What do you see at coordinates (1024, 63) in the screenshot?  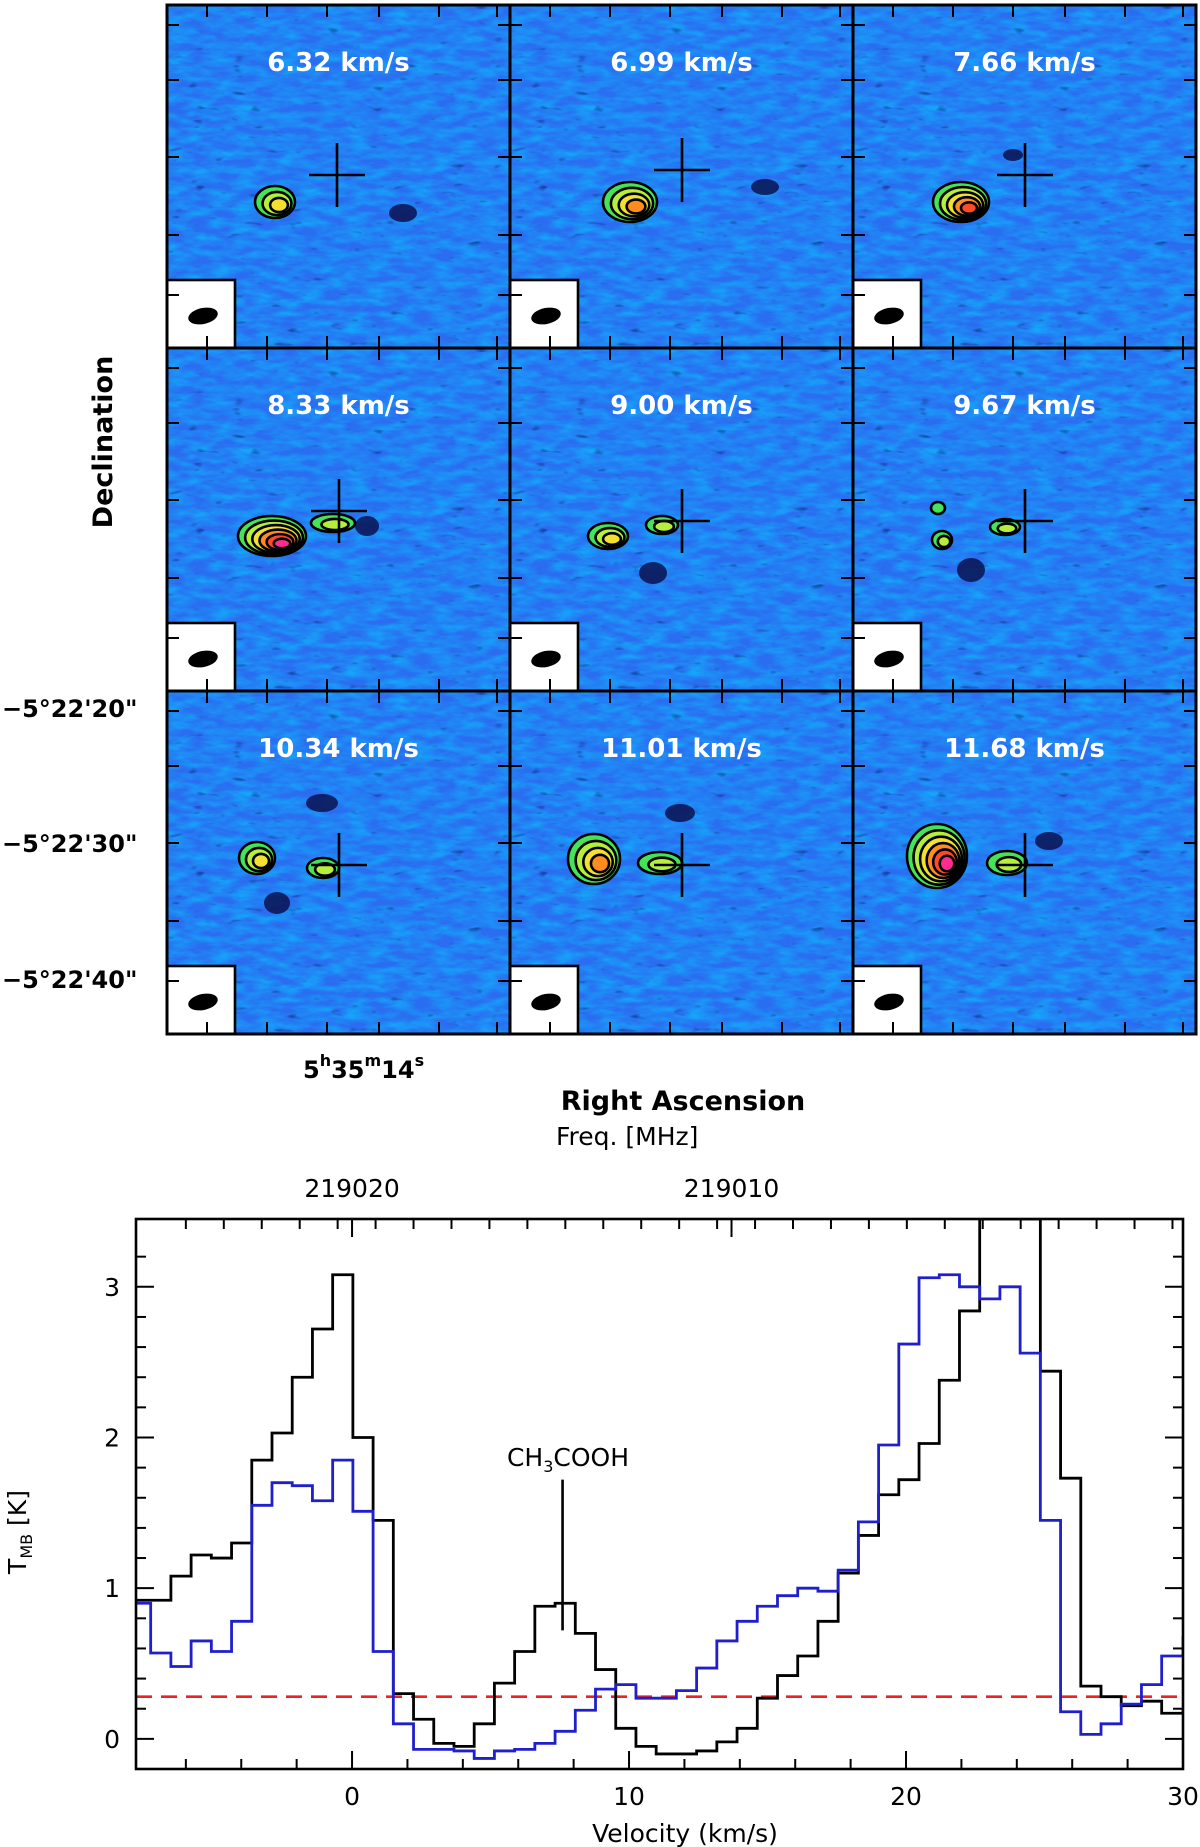 I see `velocity-label: 7.66 km/s` at bounding box center [1024, 63].